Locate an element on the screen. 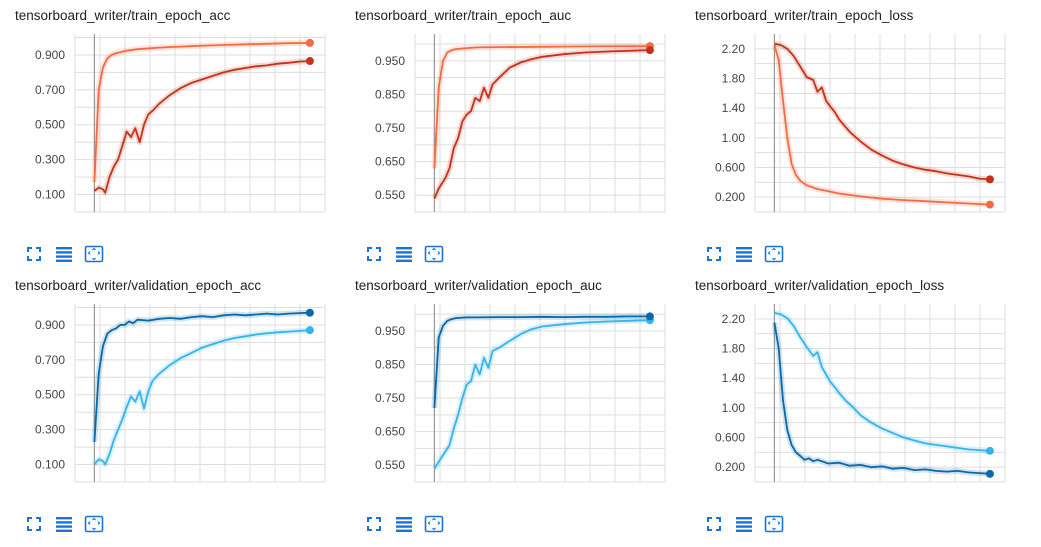 The height and width of the screenshot is (547, 1041). chart-title: tensorboard_writer/validation_epoch_auc is located at coordinates (478, 285).